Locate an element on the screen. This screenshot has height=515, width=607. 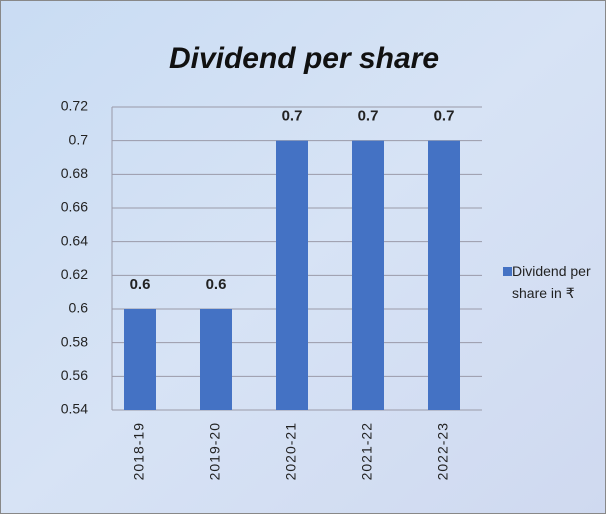
y-tick-label: 0.72 is located at coordinates (74, 106).